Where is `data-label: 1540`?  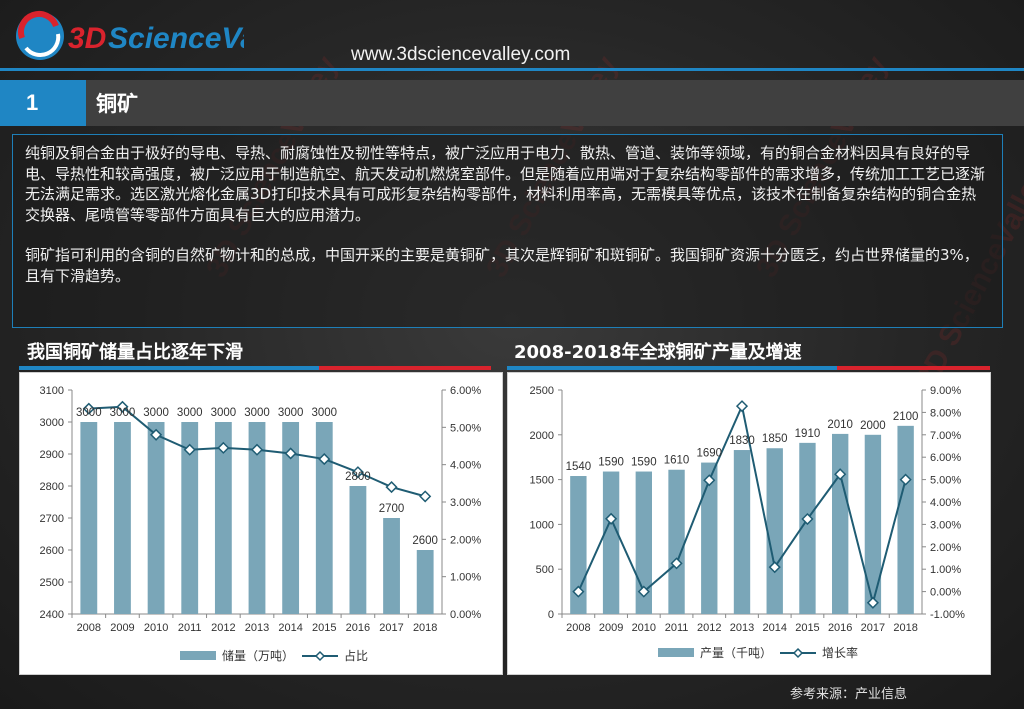
data-label: 1540 is located at coordinates (579, 467).